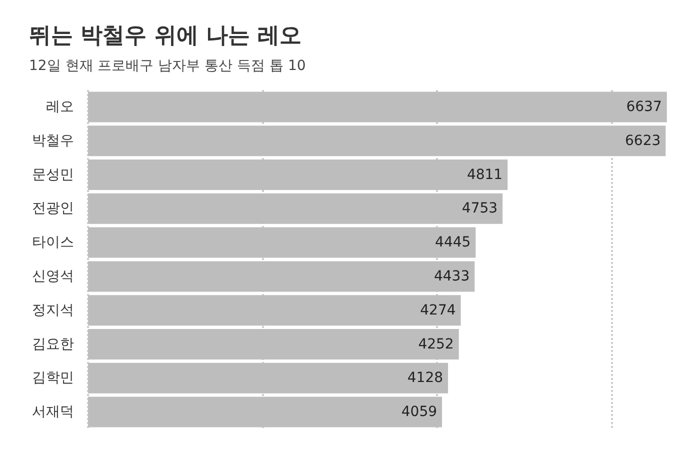  Describe the element at coordinates (438, 310) in the screenshot. I see `data-label: 4274` at that location.